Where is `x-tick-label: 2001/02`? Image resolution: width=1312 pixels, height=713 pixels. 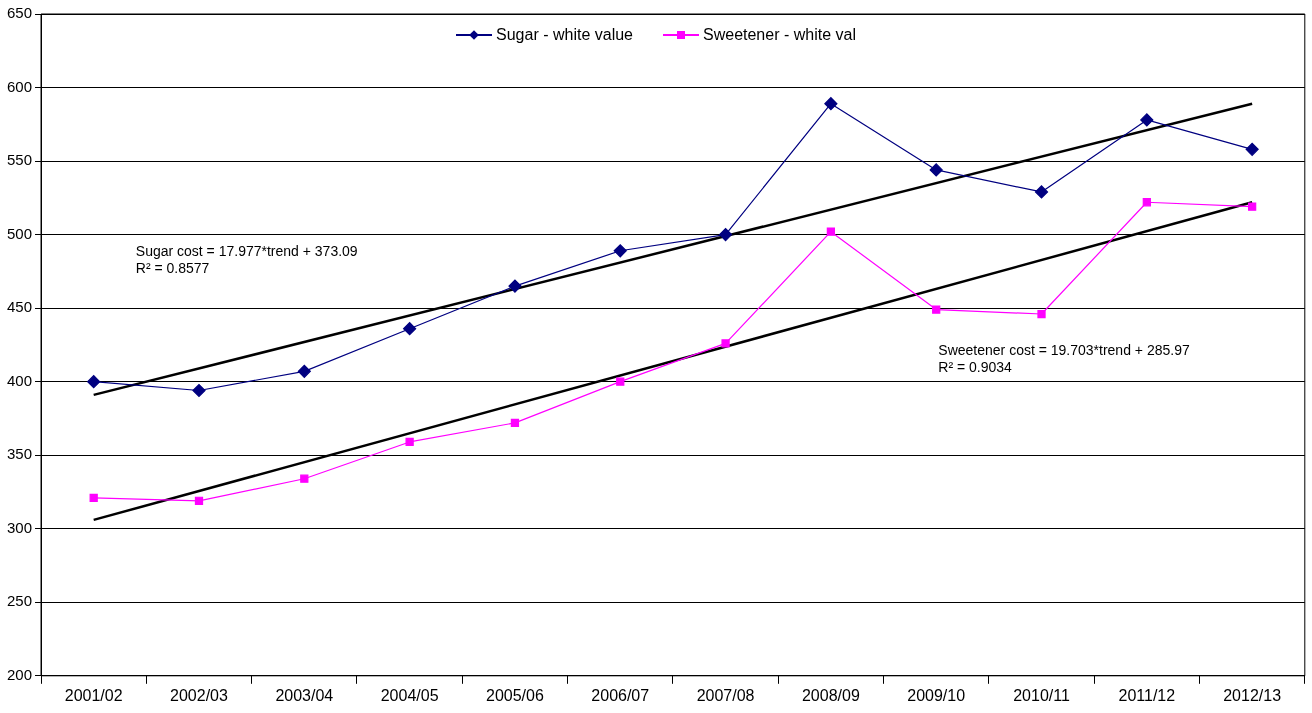
x-tick-label: 2001/02 is located at coordinates (93, 695).